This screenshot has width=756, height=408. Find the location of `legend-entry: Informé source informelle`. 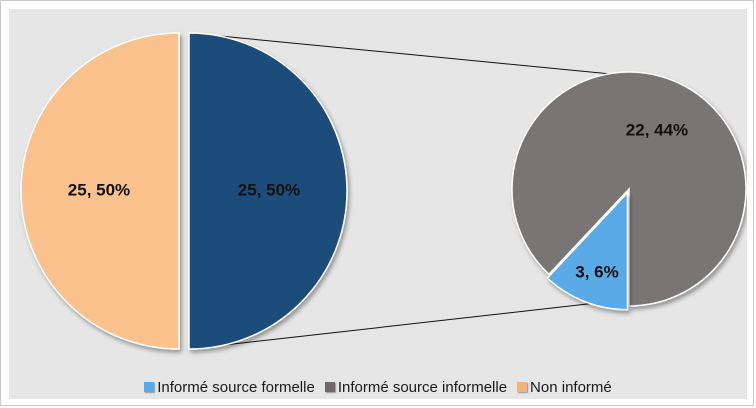

legend-entry: Informé source informelle is located at coordinates (416, 387).